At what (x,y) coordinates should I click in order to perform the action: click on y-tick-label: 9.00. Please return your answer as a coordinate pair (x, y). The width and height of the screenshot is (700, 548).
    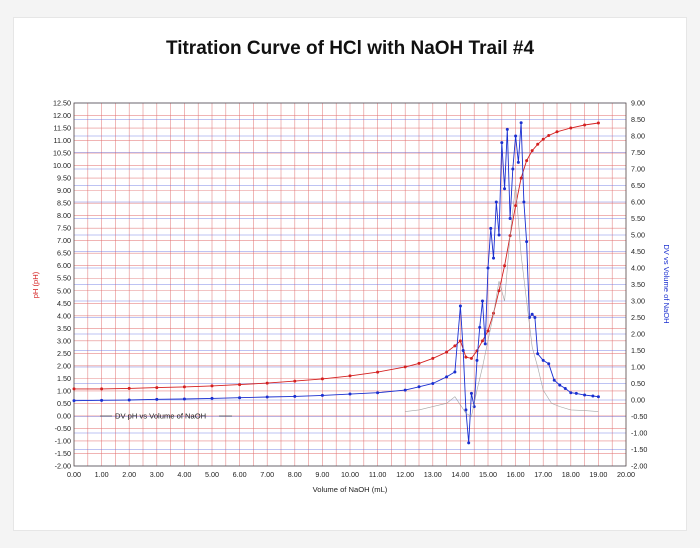
    Looking at the image, I should click on (64, 190).